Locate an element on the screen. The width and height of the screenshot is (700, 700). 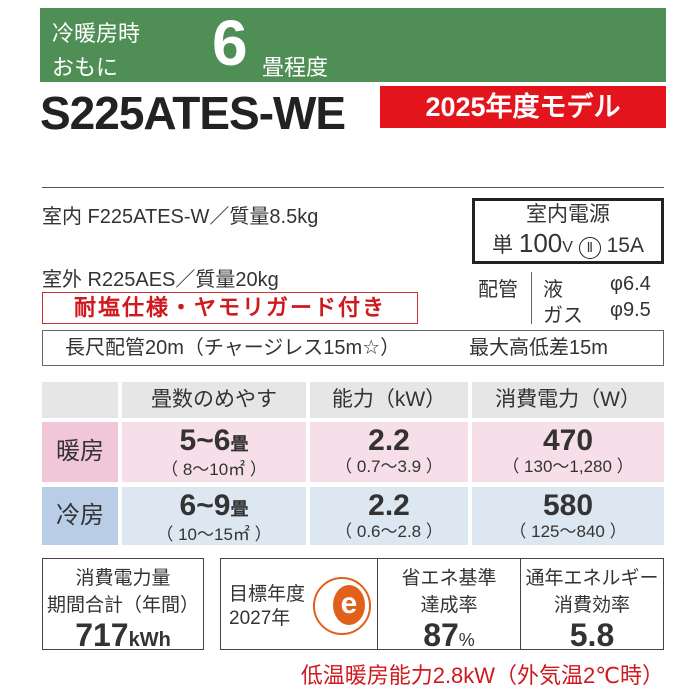
annual-l1: 消費電力量 is located at coordinates (123, 578).